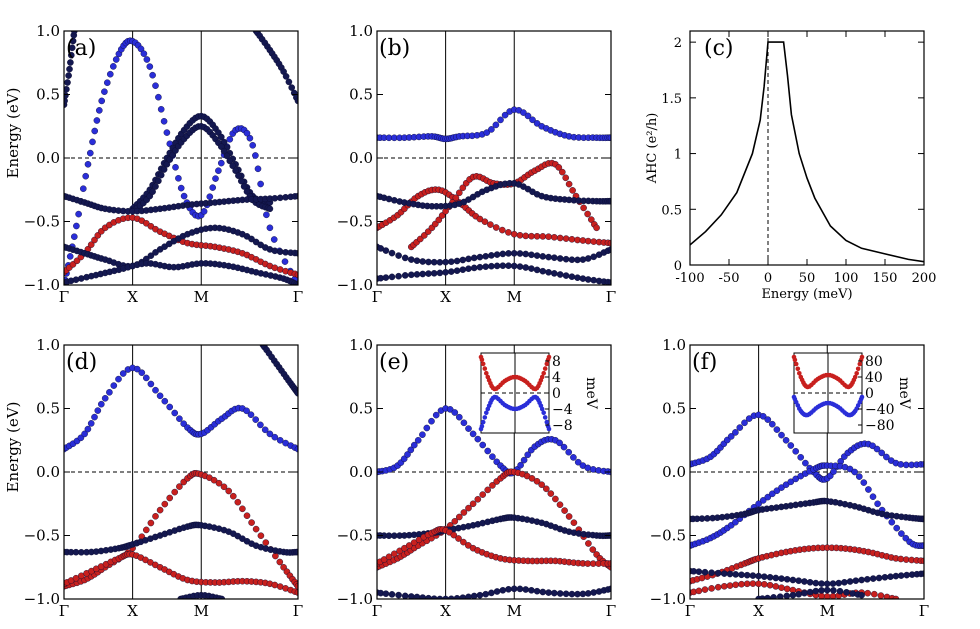  I want to click on inset-unit: meV, so click(904, 393).